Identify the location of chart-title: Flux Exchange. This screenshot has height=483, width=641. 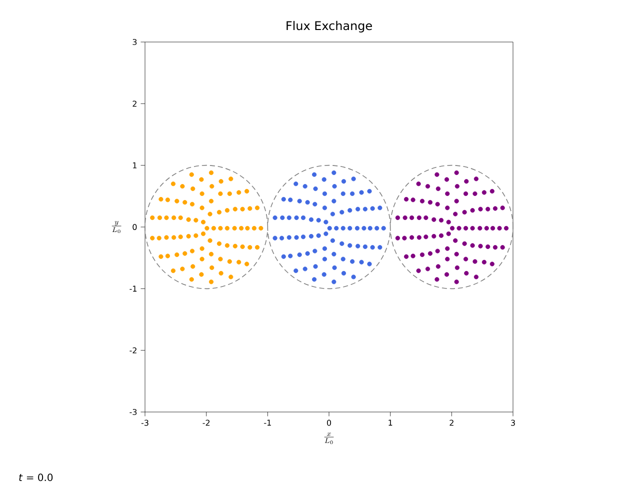
(329, 26).